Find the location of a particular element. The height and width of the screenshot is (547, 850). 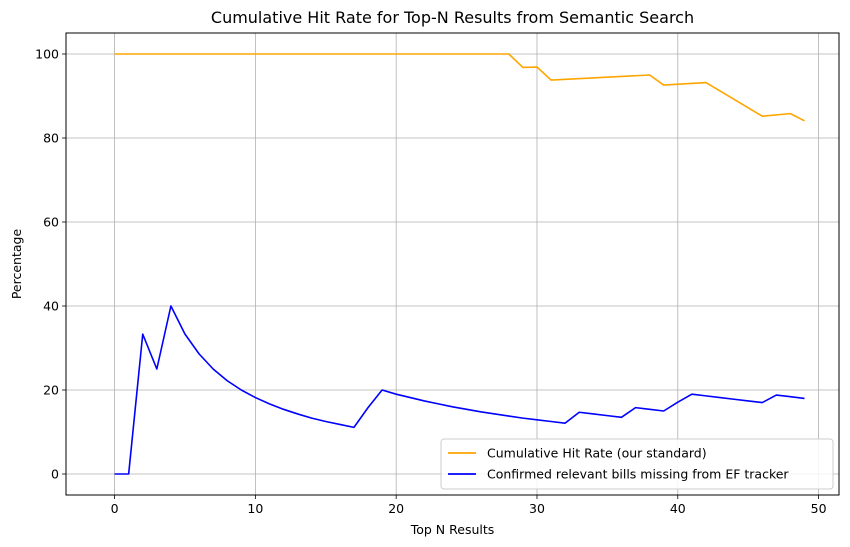

x-tick-label: 0 is located at coordinates (115, 508).